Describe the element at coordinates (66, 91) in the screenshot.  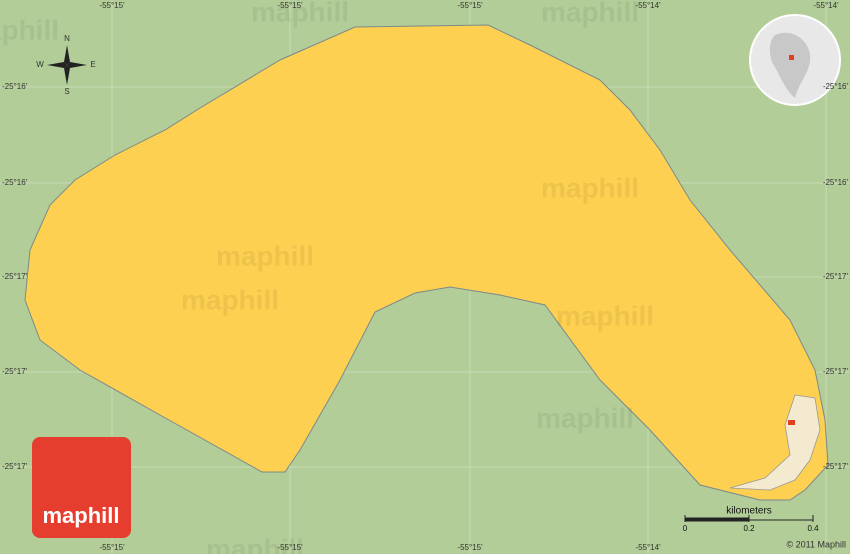
I see `compass-s: S` at that location.